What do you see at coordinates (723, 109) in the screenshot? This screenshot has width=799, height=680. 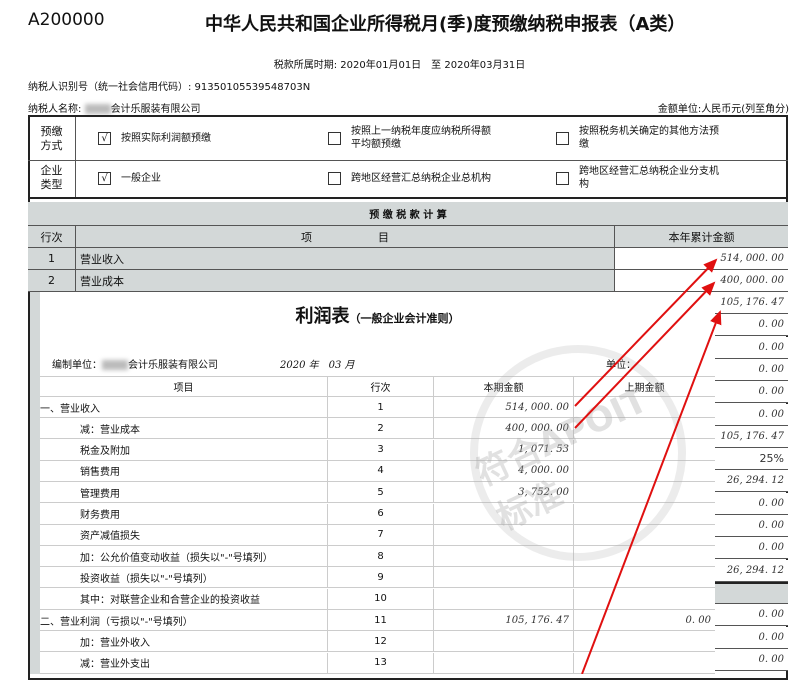 I see `amount-unit: 金额单位:人民币元(列至角分)` at bounding box center [723, 109].